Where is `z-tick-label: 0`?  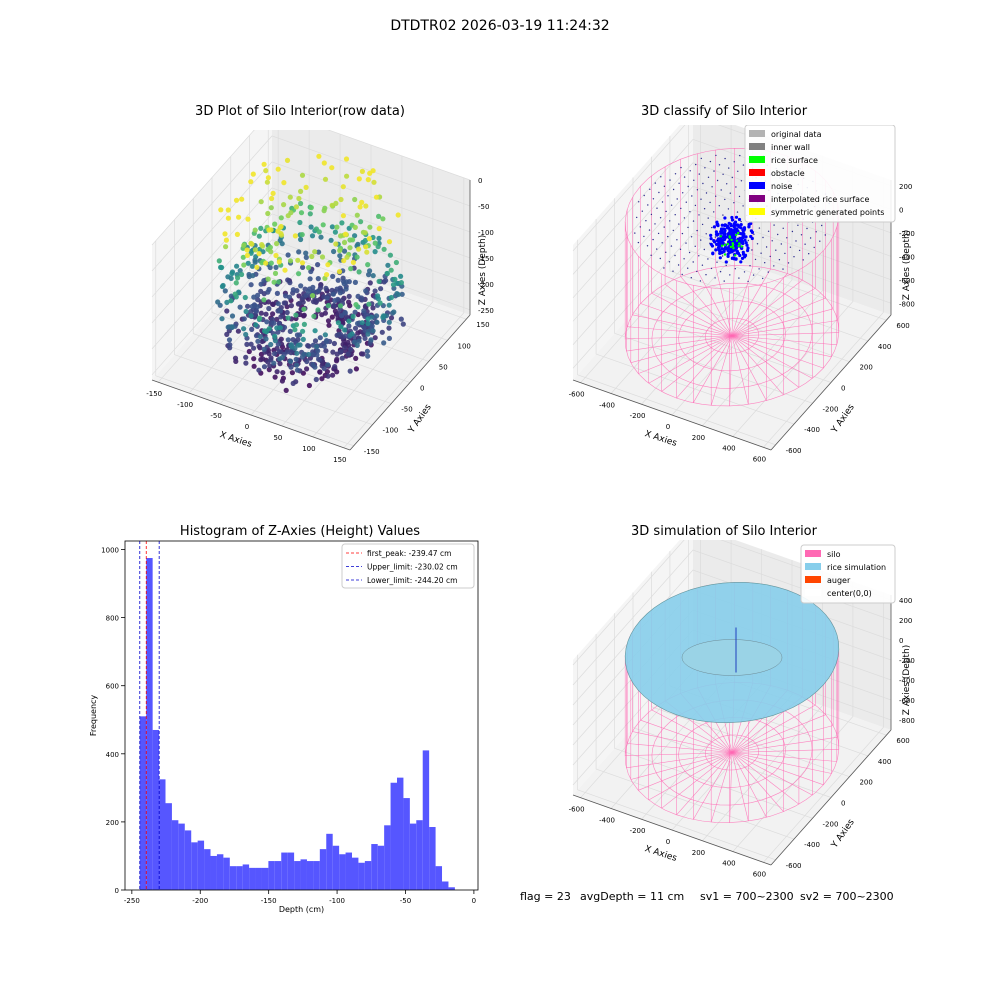 z-tick-label: 0 is located at coordinates (480, 181).